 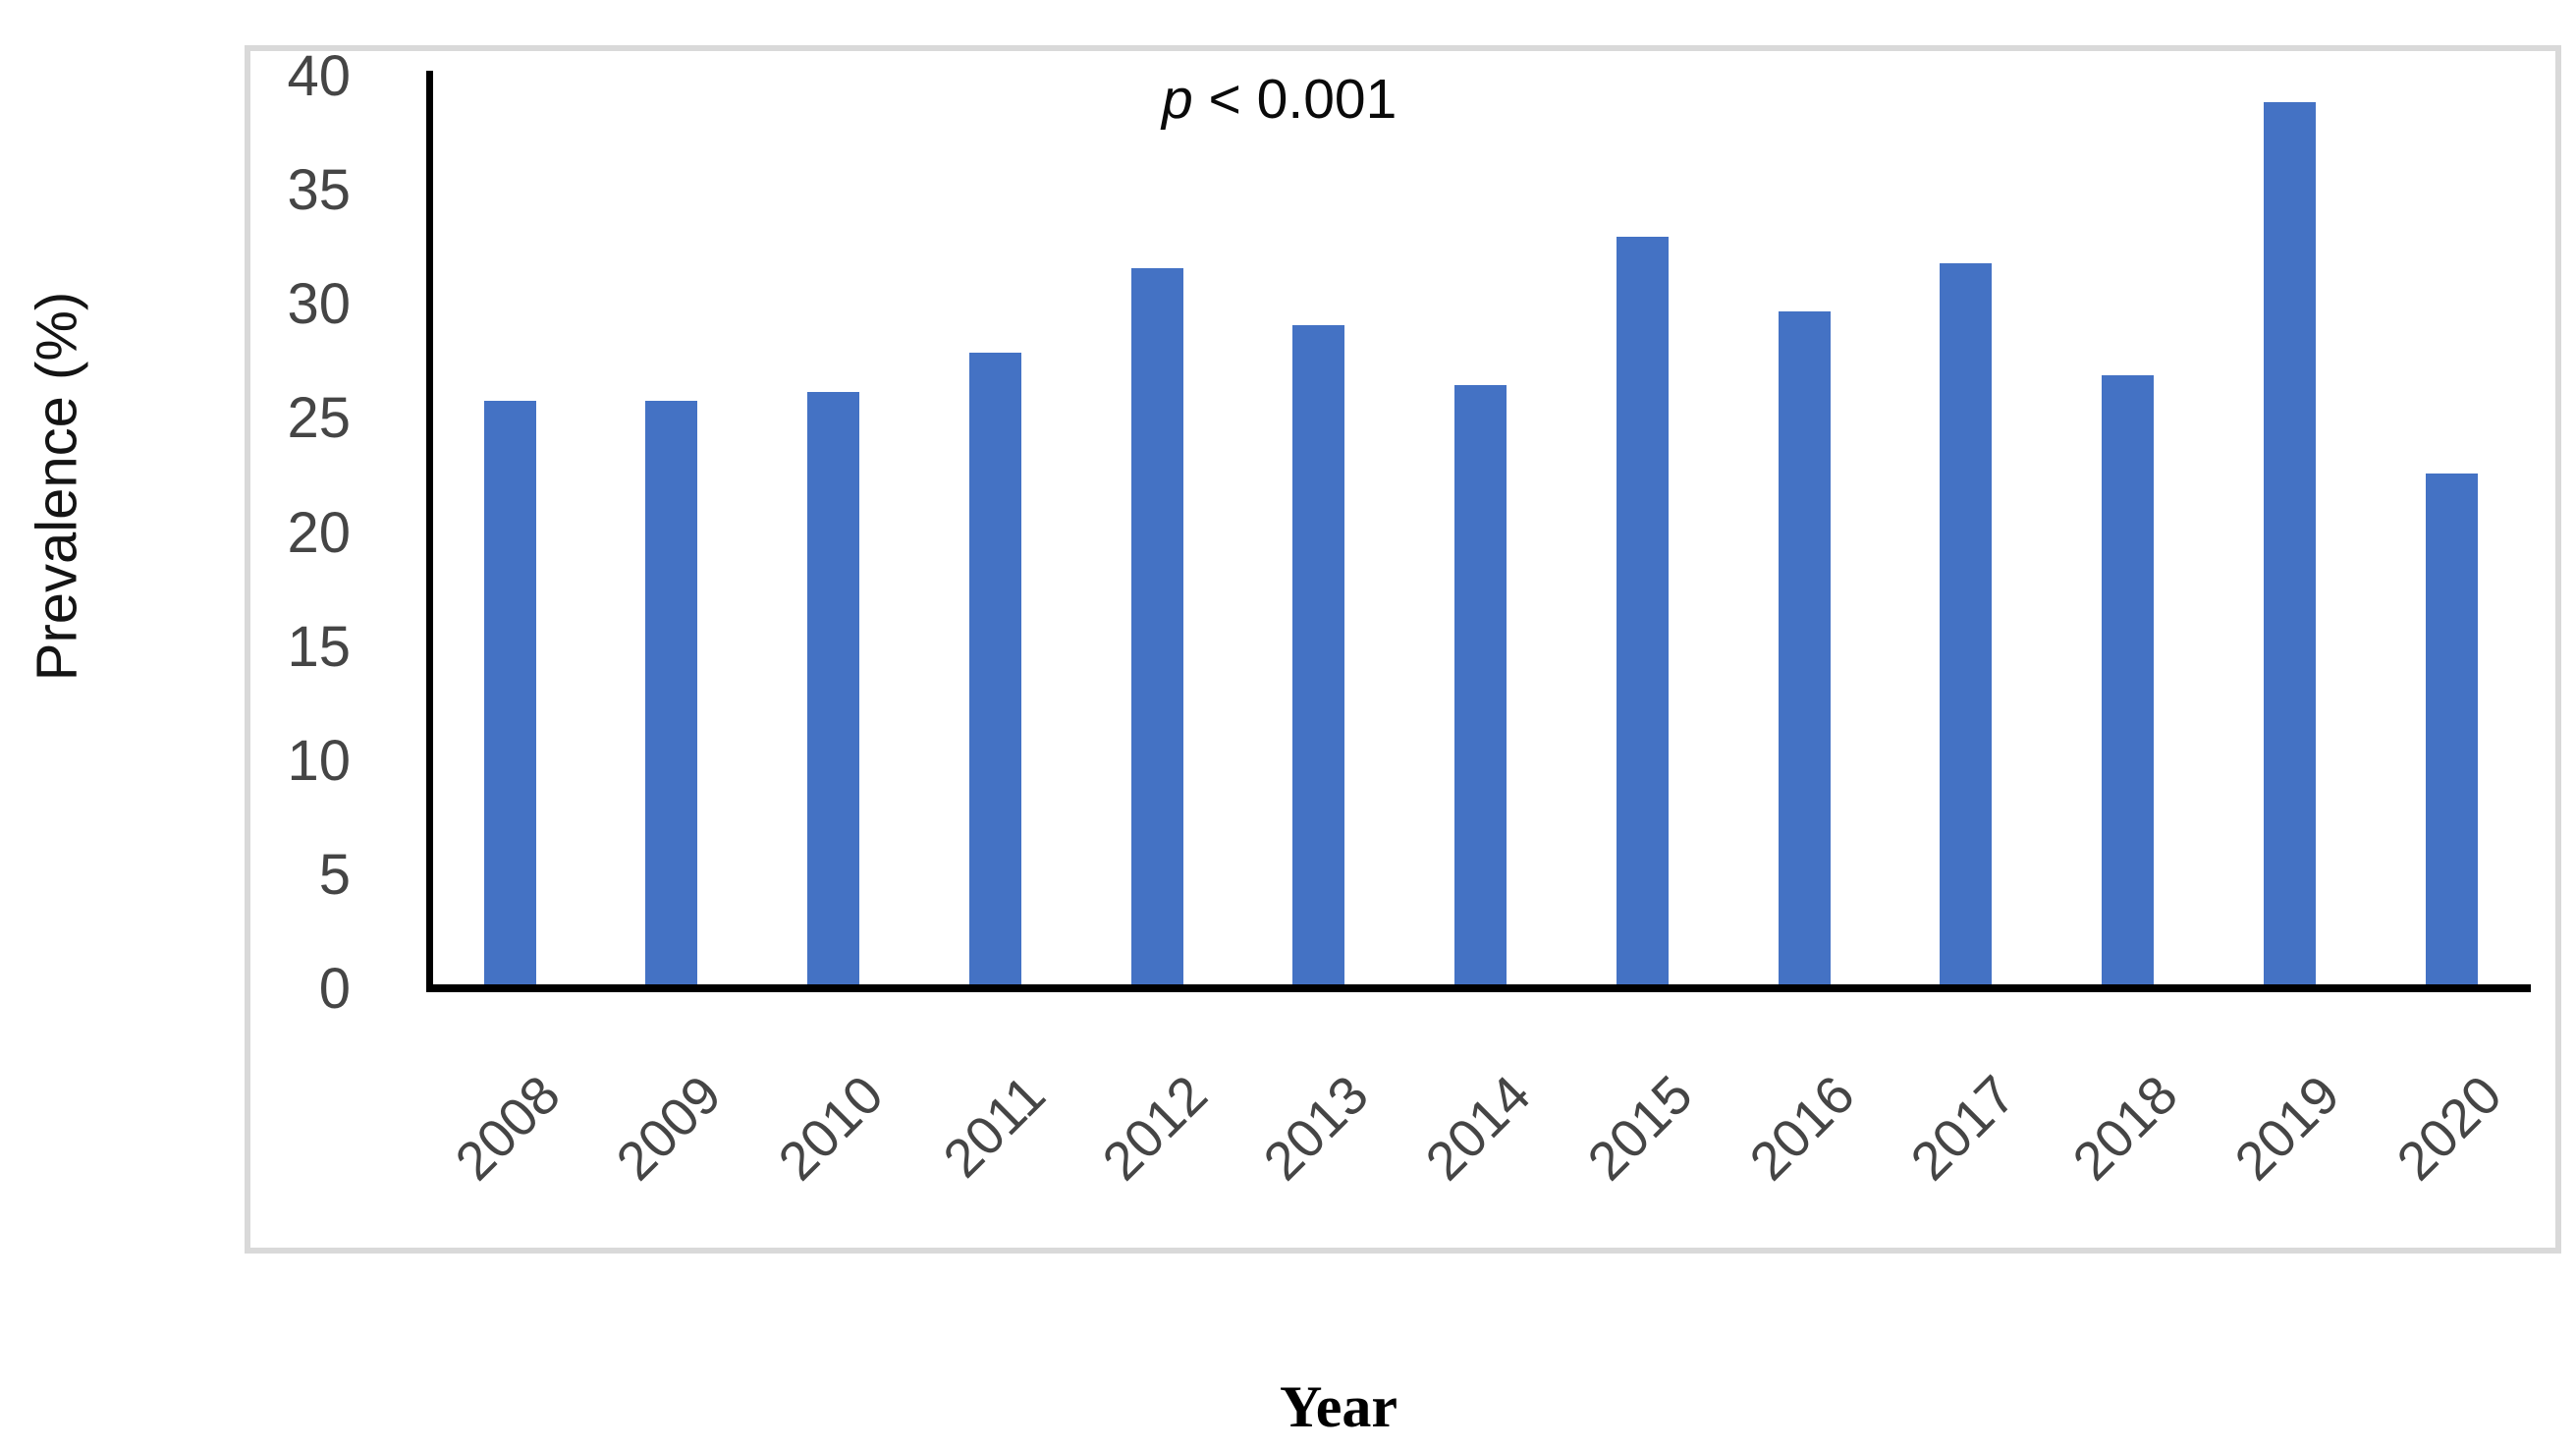 What do you see at coordinates (319, 190) in the screenshot?
I see `y-tick-label: 35` at bounding box center [319, 190].